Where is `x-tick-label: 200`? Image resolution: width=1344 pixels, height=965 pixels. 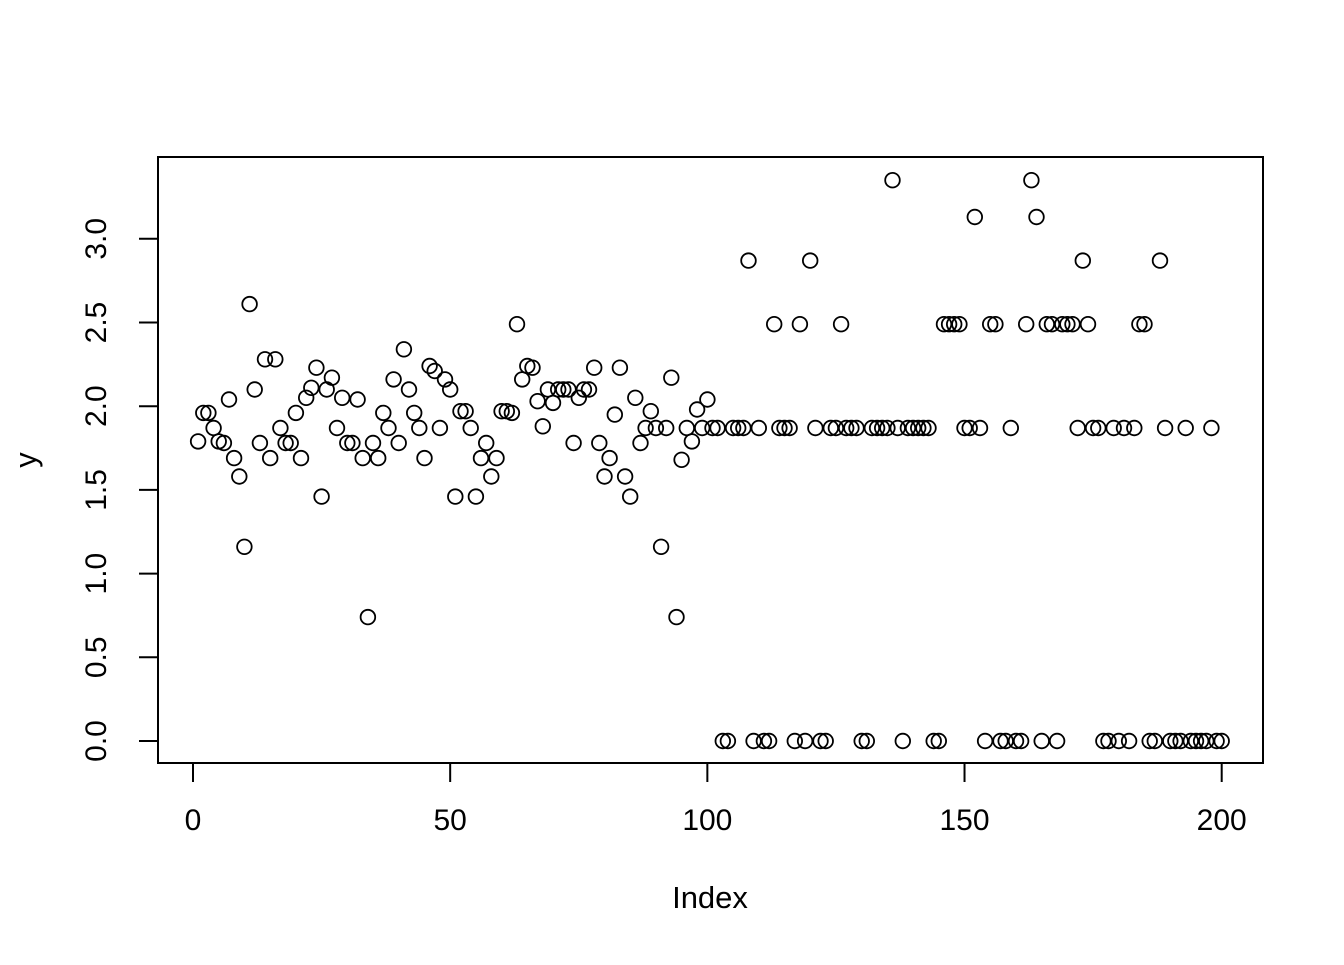
x-tick-label: 200 is located at coordinates (1222, 820).